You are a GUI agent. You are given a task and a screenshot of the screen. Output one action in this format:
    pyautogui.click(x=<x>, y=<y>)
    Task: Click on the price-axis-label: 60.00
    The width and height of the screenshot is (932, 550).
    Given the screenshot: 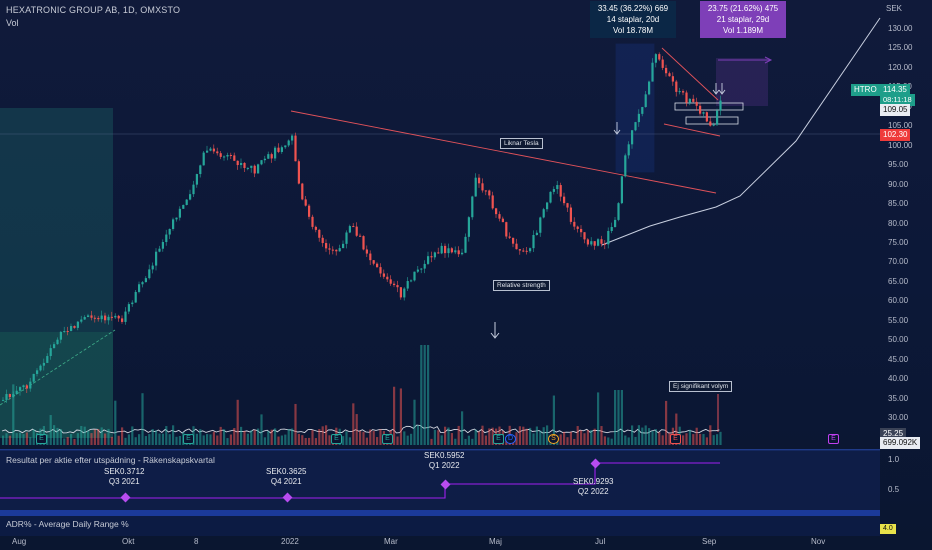 What is the action you would take?
    pyautogui.click(x=898, y=301)
    